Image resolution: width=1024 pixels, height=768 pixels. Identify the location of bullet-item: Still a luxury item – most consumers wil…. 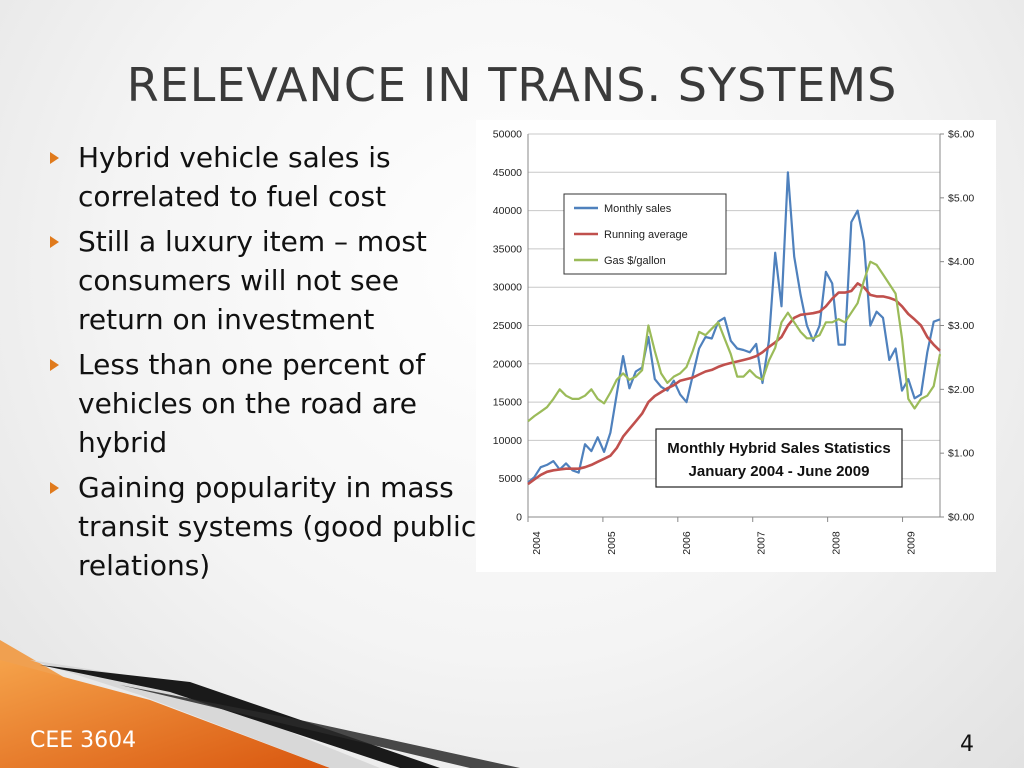
(263, 280).